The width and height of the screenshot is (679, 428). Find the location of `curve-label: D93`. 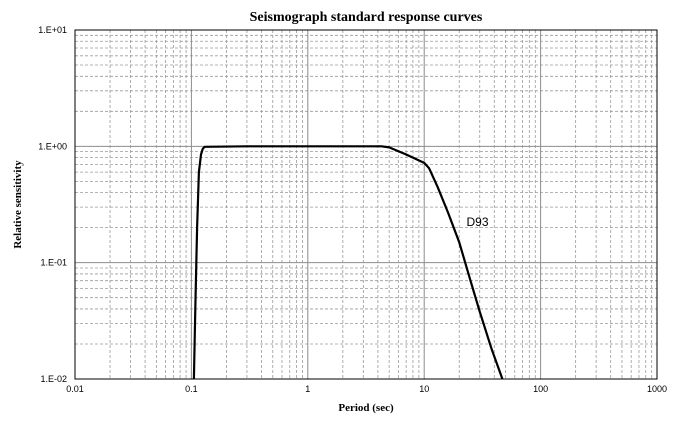

curve-label: D93 is located at coordinates (478, 222).